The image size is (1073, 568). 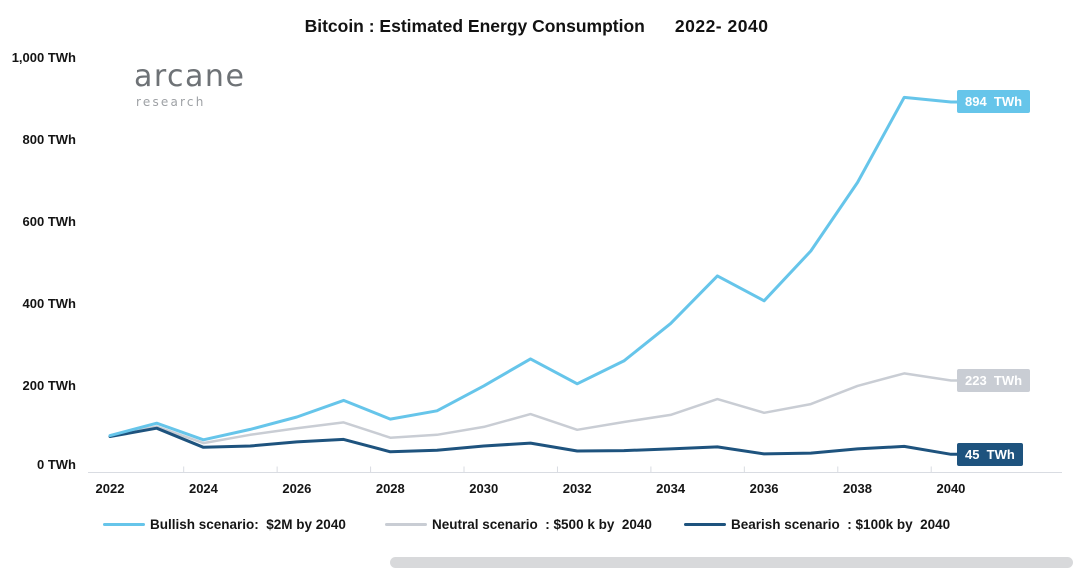 I want to click on legend-label: Bullish scenario: $2M by 2040, so click(x=248, y=524).